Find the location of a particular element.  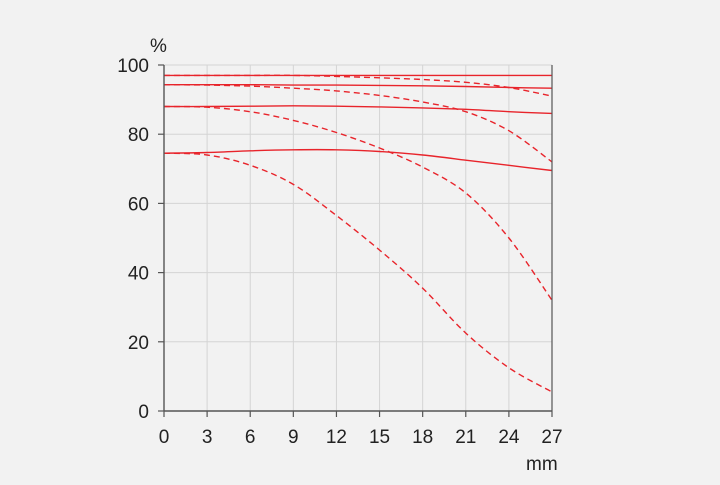

x-tick-label: 18 is located at coordinates (422, 437).